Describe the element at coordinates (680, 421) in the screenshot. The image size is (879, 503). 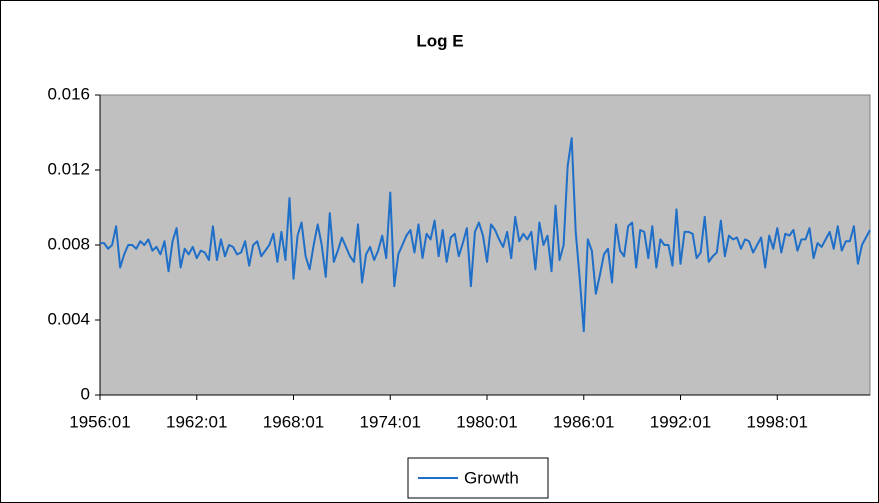
I see `x-tick-label: 1992:01` at that location.